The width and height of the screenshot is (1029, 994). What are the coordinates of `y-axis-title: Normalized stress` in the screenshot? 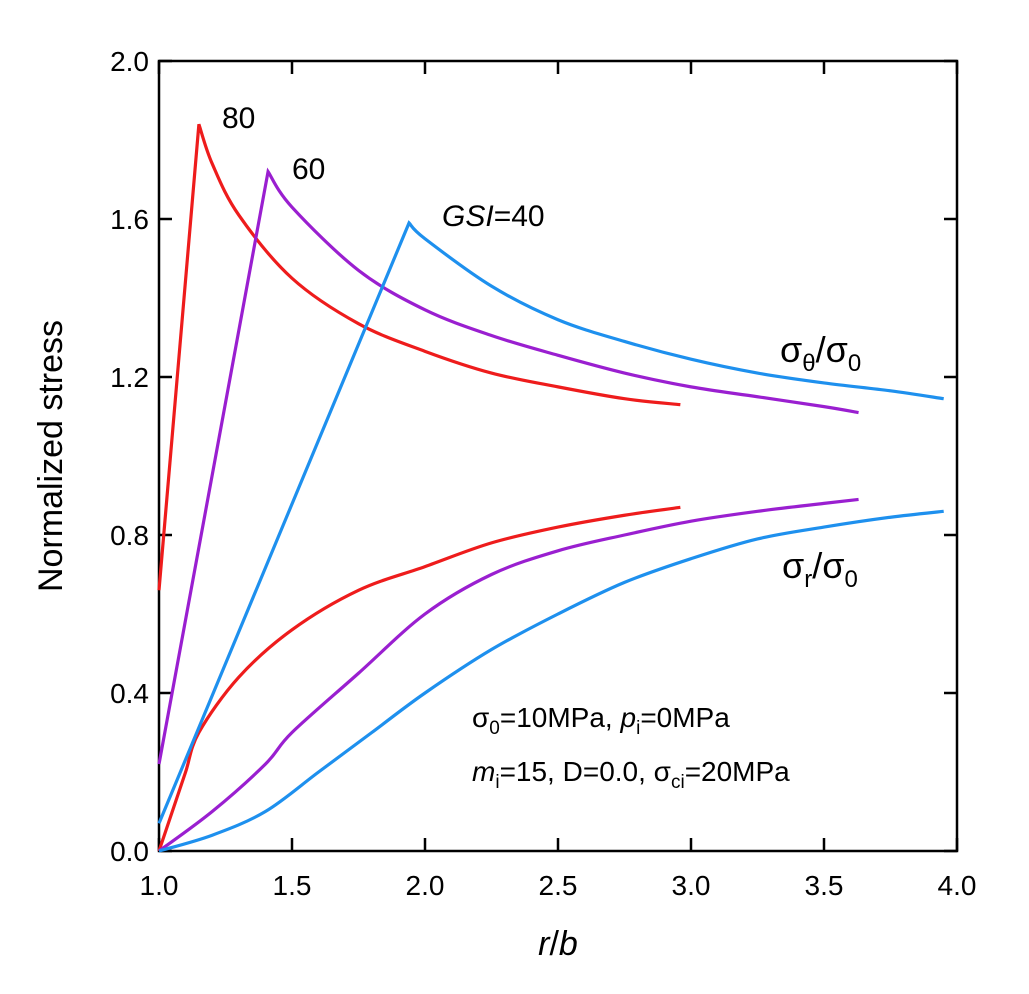 It's located at (51, 456).